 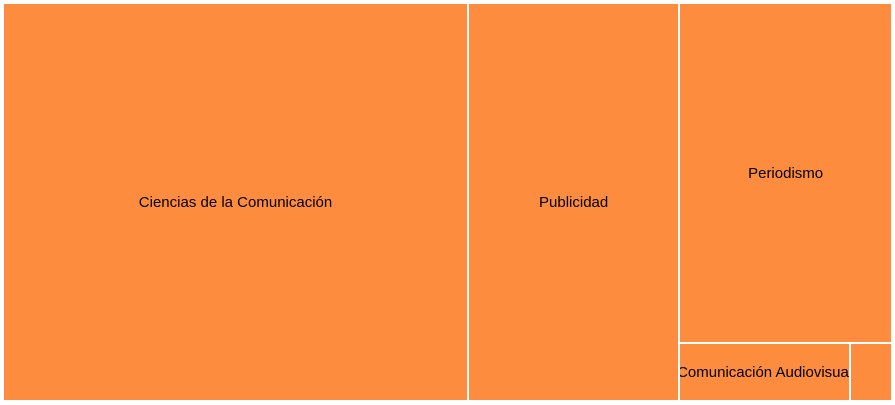 I want to click on treemap-cell-comunicacion-audiovisual: Comunicación Audiovisual, so click(x=765, y=372).